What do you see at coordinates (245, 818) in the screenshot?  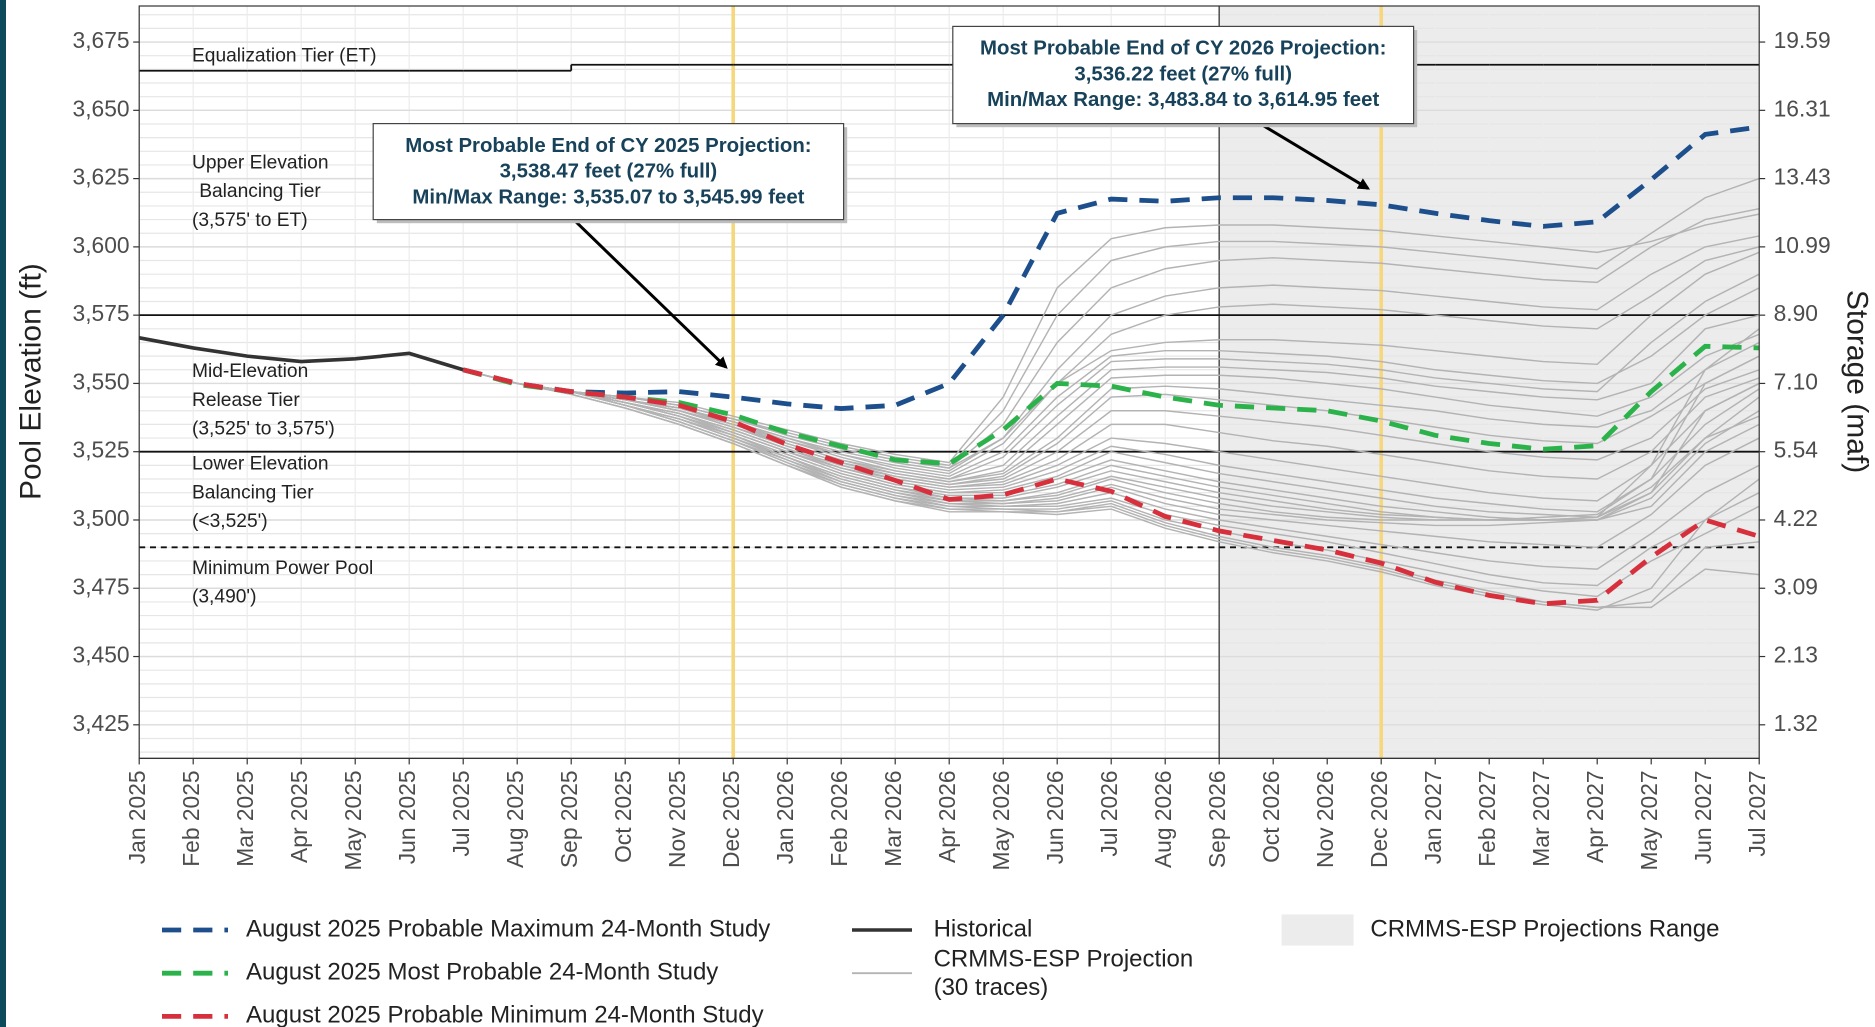 I see `x-tick-label: Mar 2025` at bounding box center [245, 818].